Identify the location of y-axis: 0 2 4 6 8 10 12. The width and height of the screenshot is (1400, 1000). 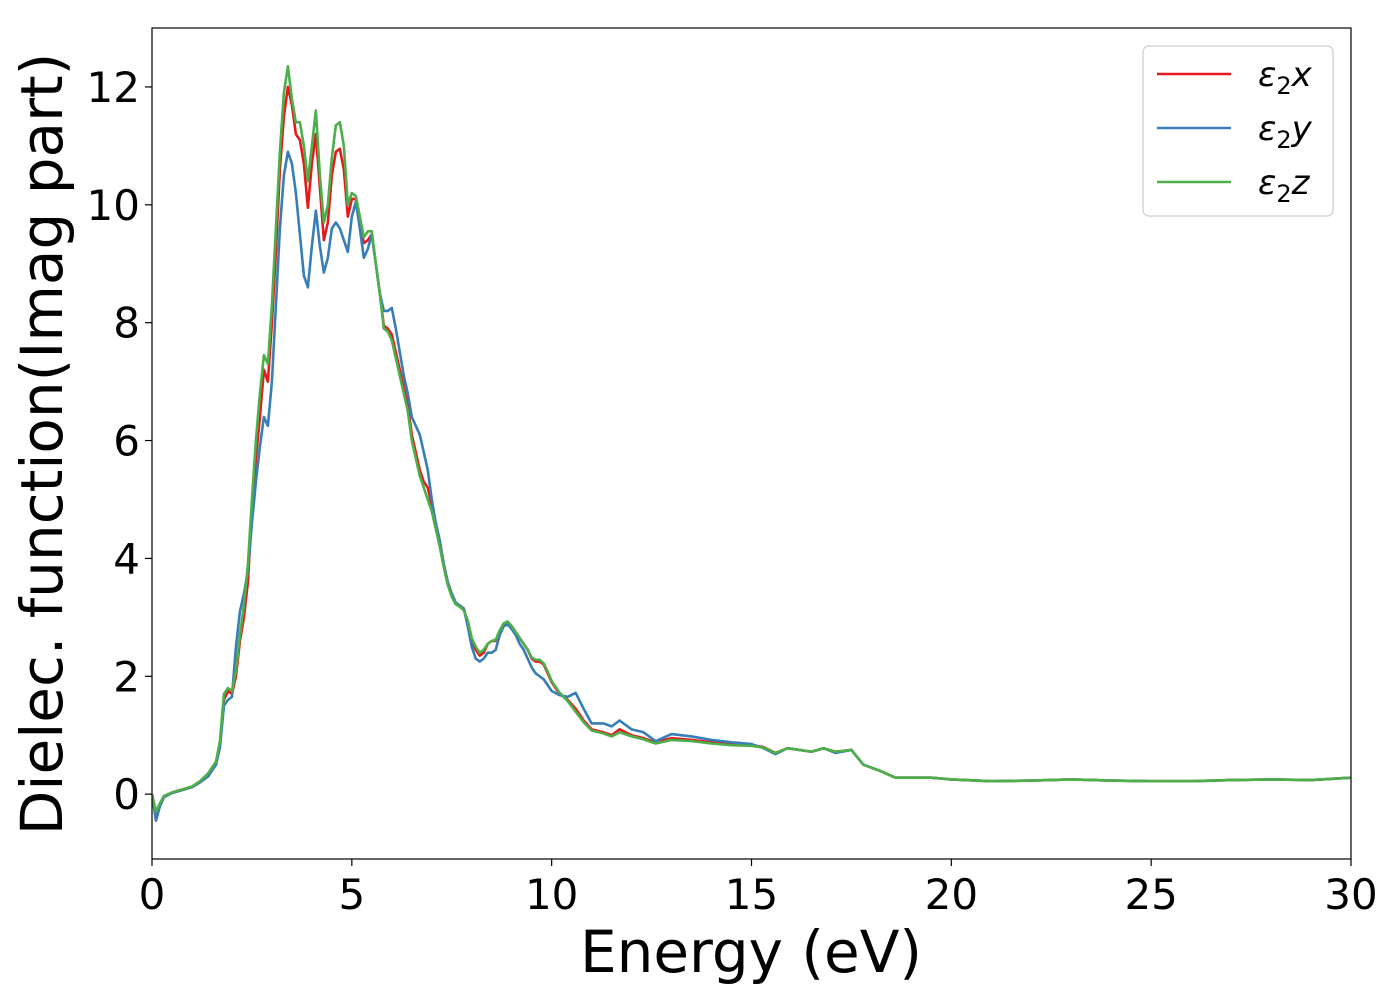
(119, 441).